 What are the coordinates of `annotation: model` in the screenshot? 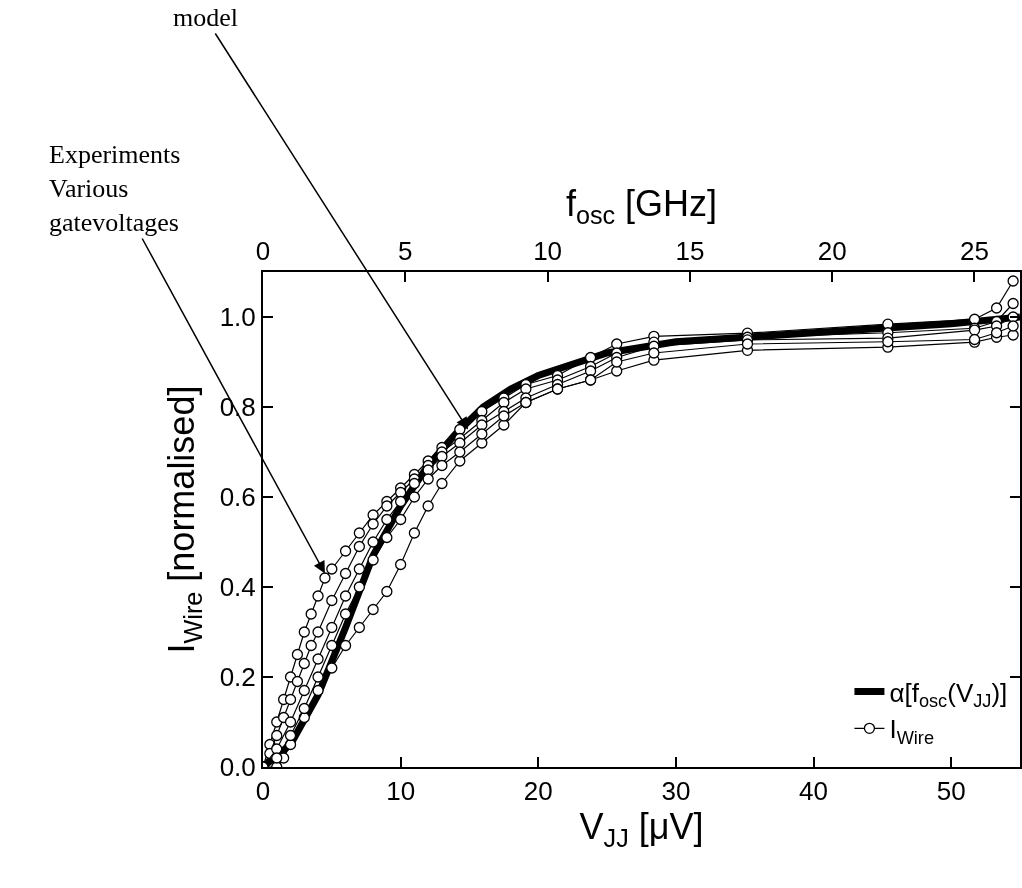 It's located at (205, 17).